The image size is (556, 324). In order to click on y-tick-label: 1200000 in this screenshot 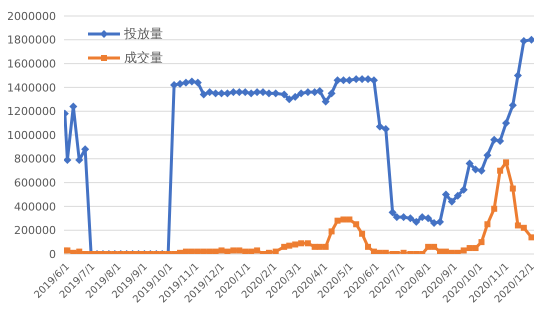, I will do `click(31, 111)`.